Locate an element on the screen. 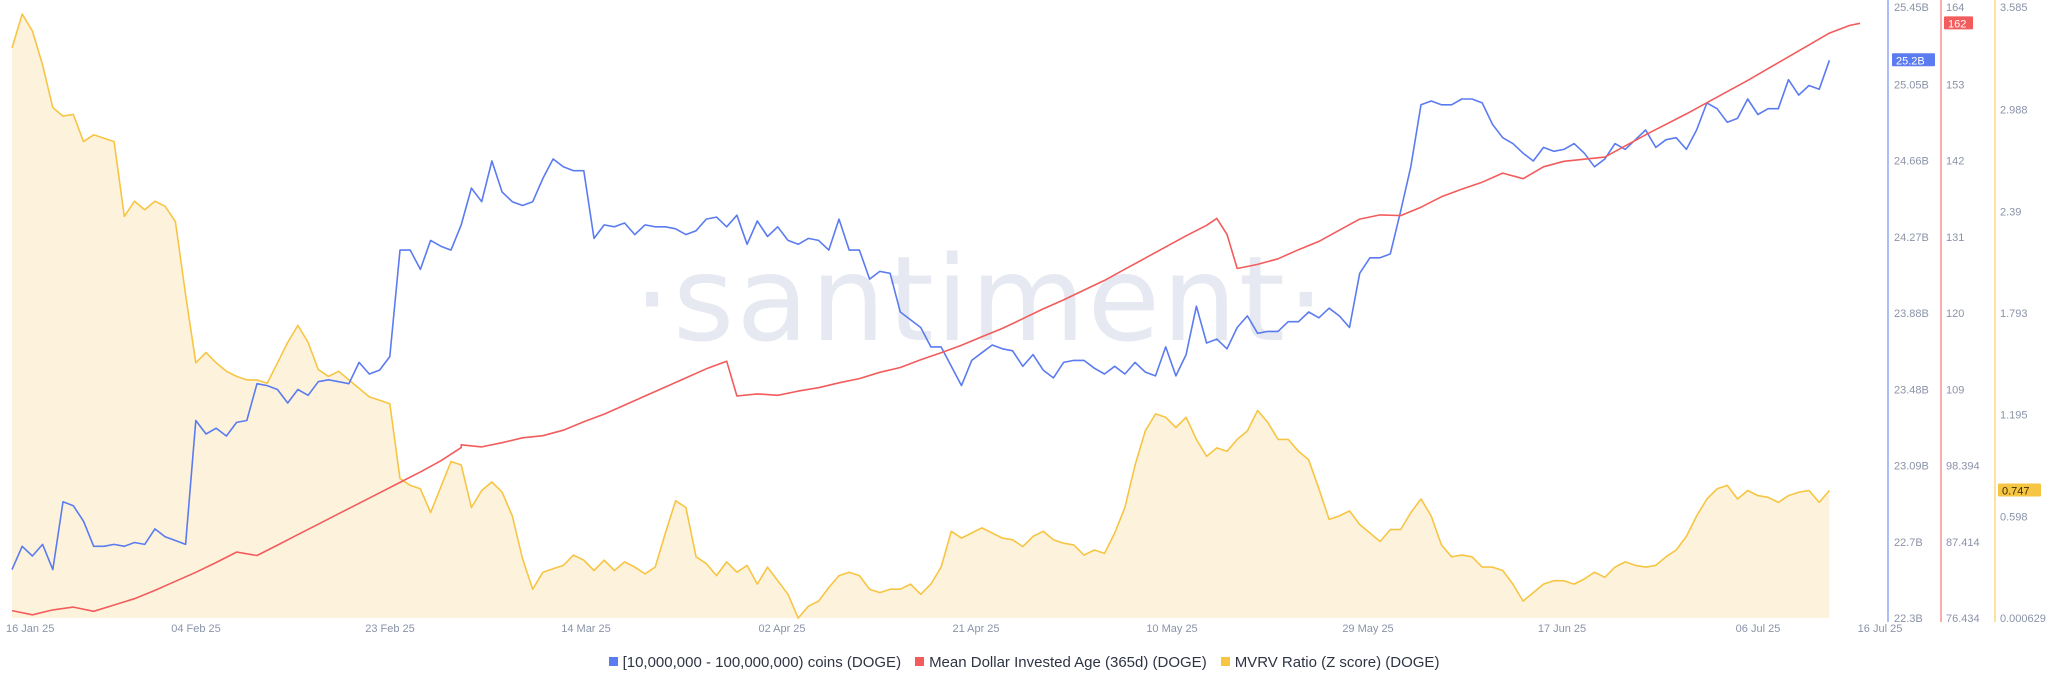 The width and height of the screenshot is (2048, 693). age-axis-tick: 87.414 is located at coordinates (1963, 543).